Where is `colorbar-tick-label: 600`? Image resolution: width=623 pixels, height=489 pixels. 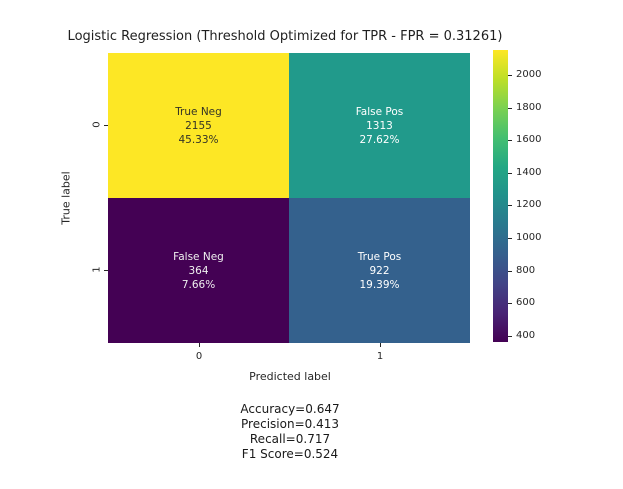
colorbar-tick-label: 600 is located at coordinates (526, 302).